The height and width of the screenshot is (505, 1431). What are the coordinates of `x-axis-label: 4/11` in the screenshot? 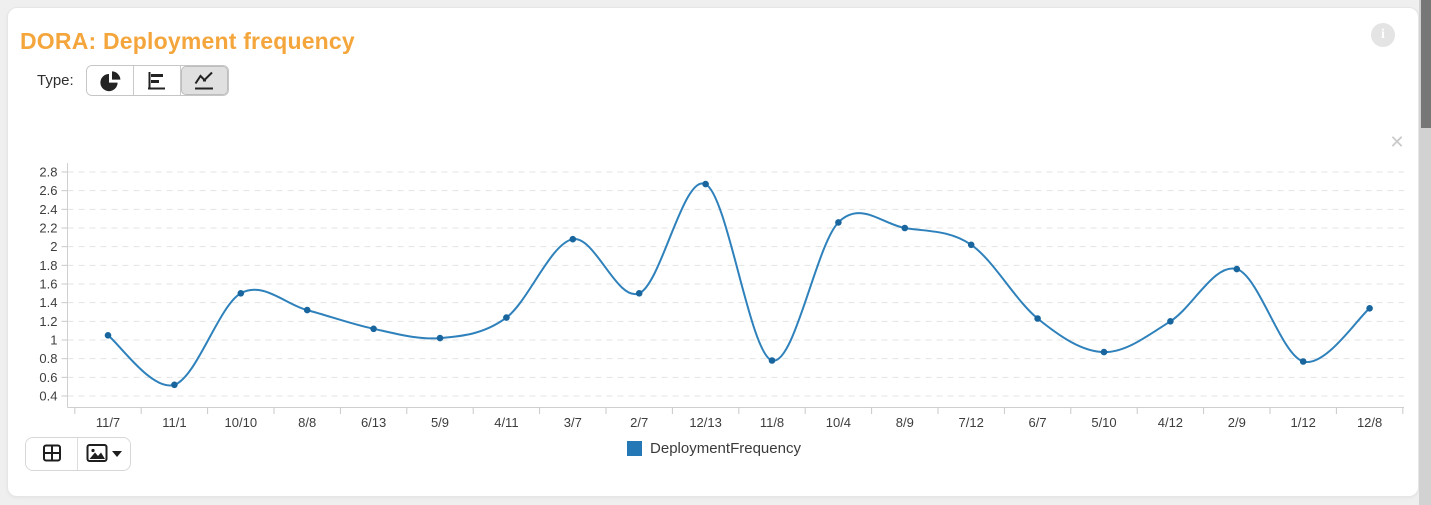 It's located at (506, 422).